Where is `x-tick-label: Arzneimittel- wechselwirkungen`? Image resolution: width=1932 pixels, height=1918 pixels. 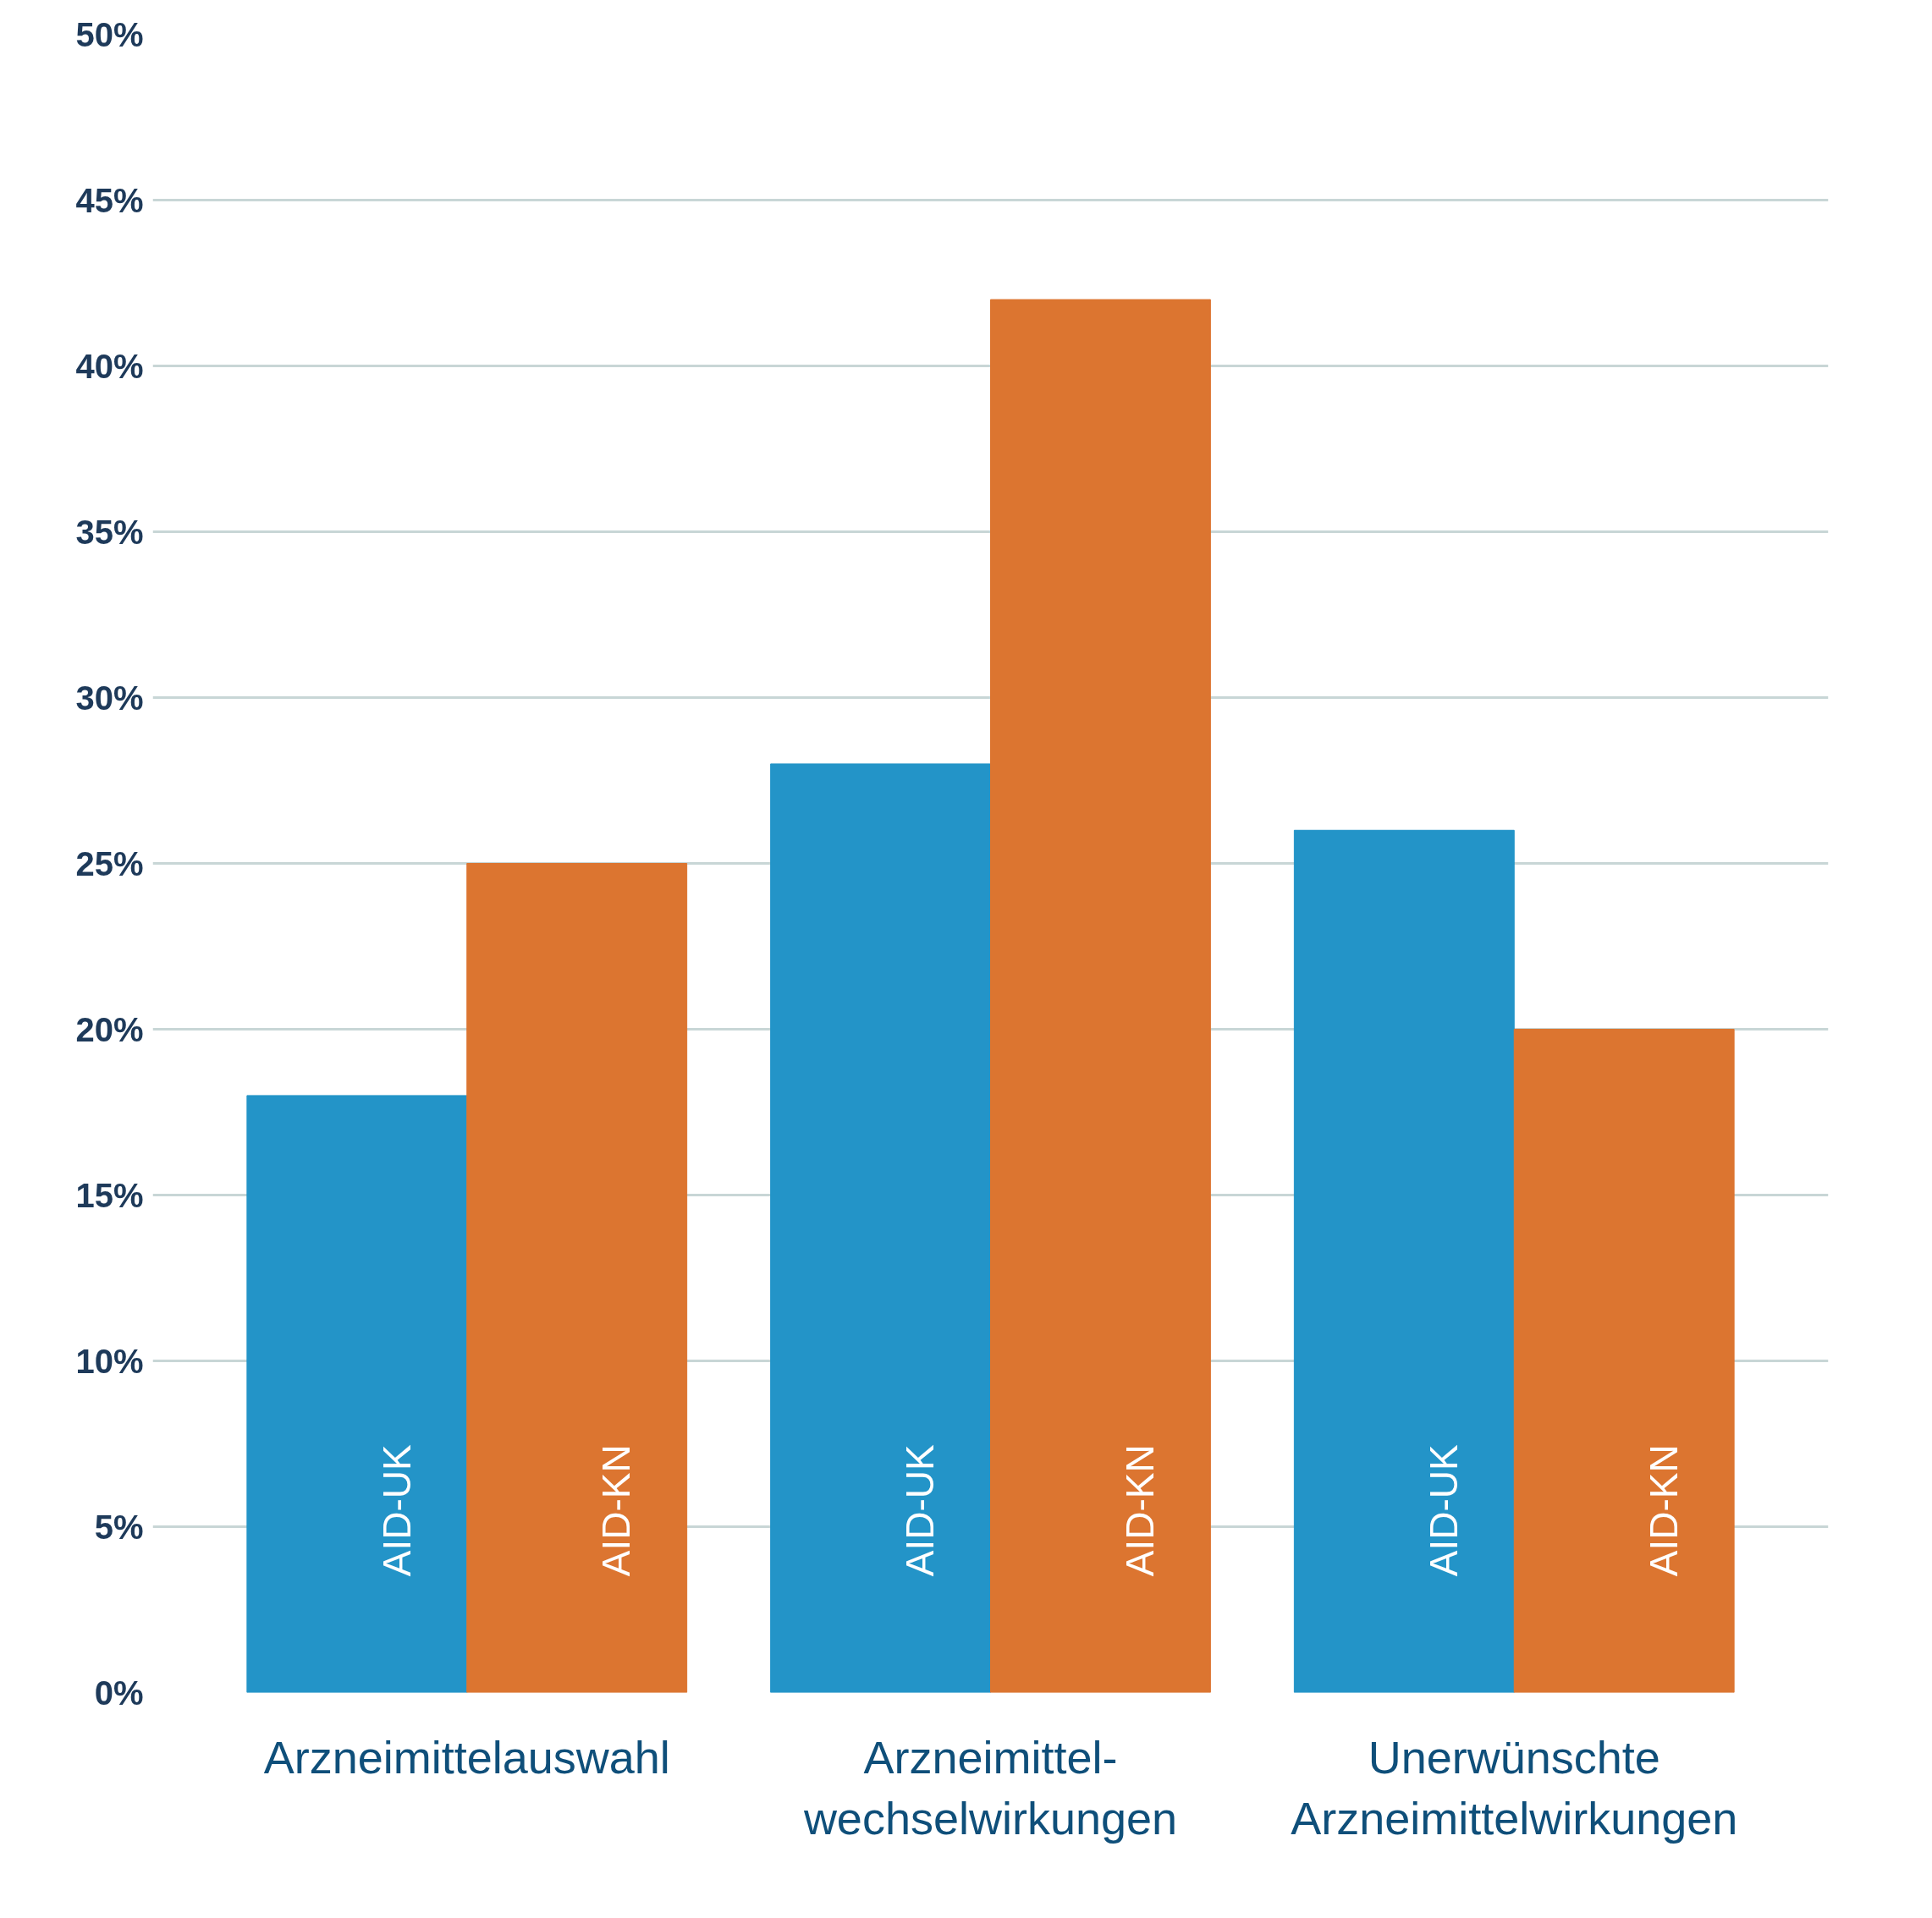 x-tick-label: Arzneimittel- wechselwirkungen is located at coordinates (990, 1788).